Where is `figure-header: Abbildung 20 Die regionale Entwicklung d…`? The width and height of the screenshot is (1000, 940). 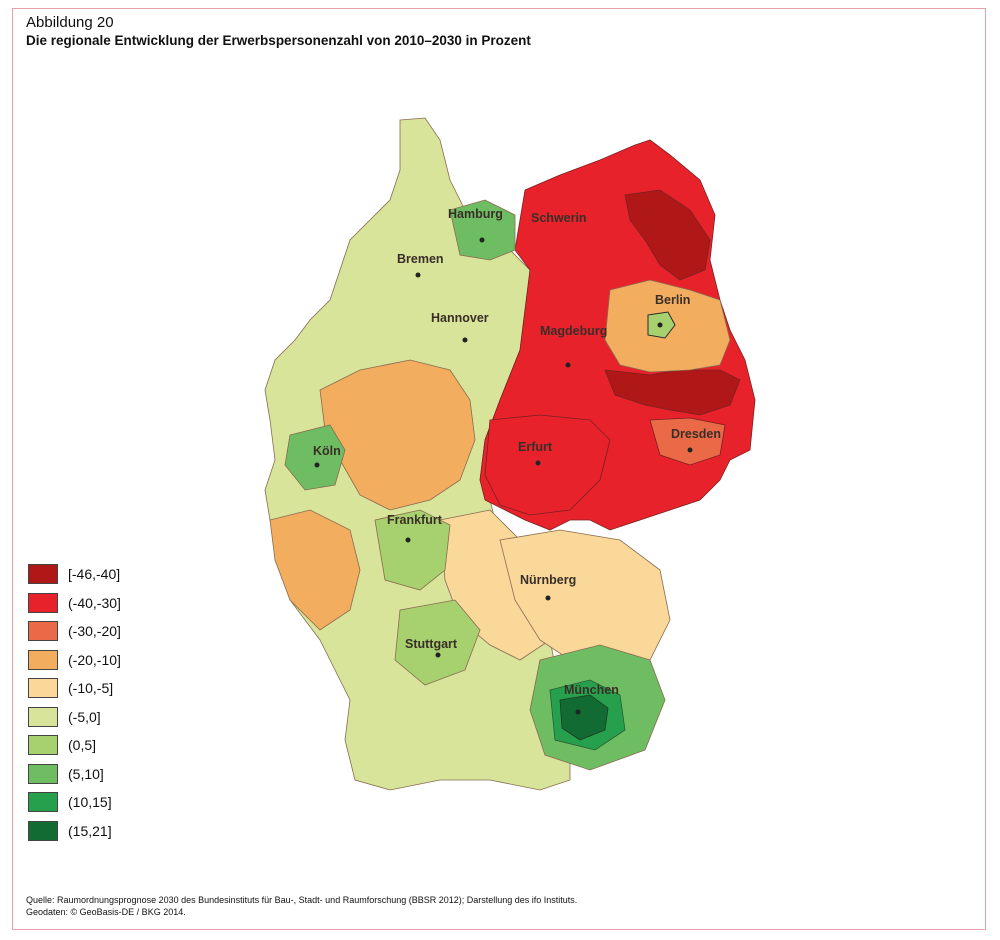
figure-header: Abbildung 20 Die regionale Entwicklung d… is located at coordinates (278, 31).